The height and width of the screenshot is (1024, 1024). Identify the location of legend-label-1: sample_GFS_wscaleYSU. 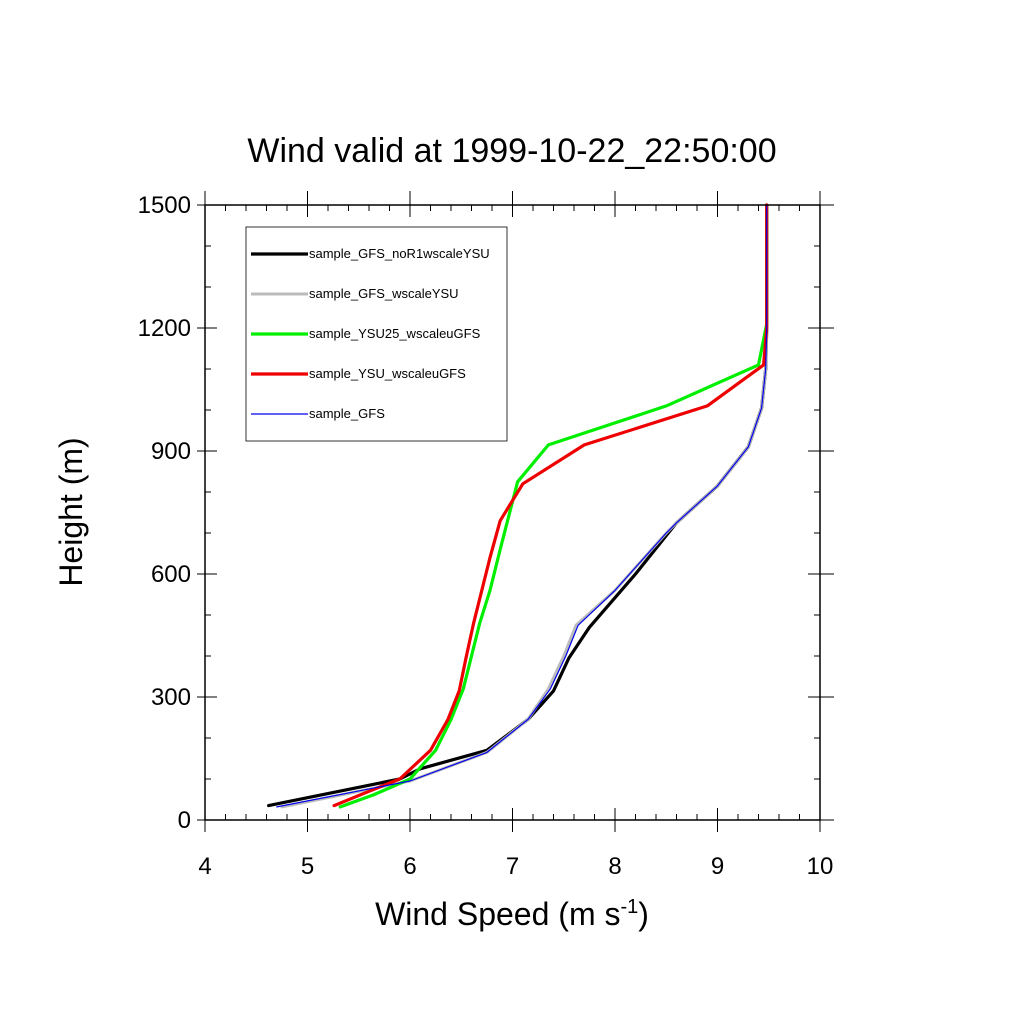
(384, 293).